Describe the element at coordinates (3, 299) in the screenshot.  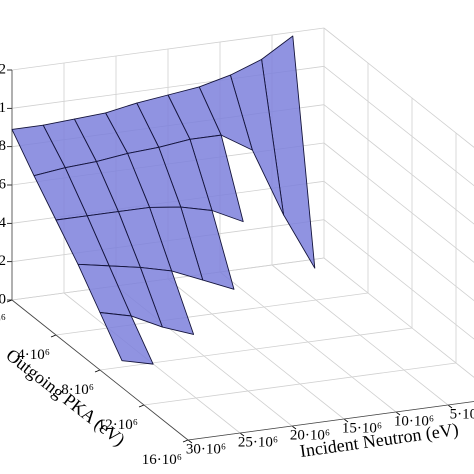
I see `z-tick-label: 0` at that location.